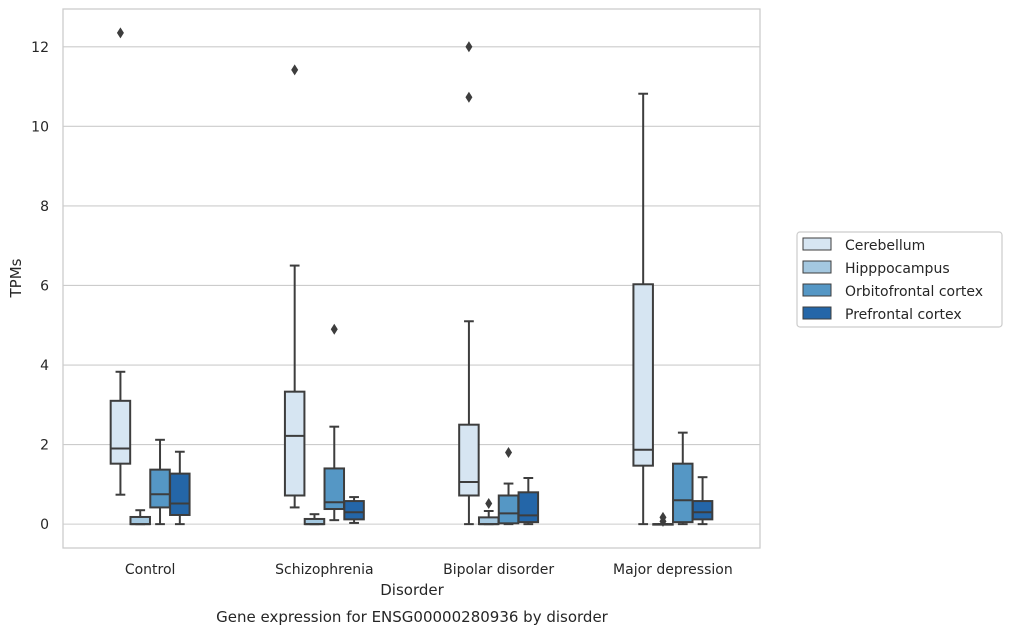  Describe the element at coordinates (150, 570) in the screenshot. I see `x-tick-label: Control` at that location.